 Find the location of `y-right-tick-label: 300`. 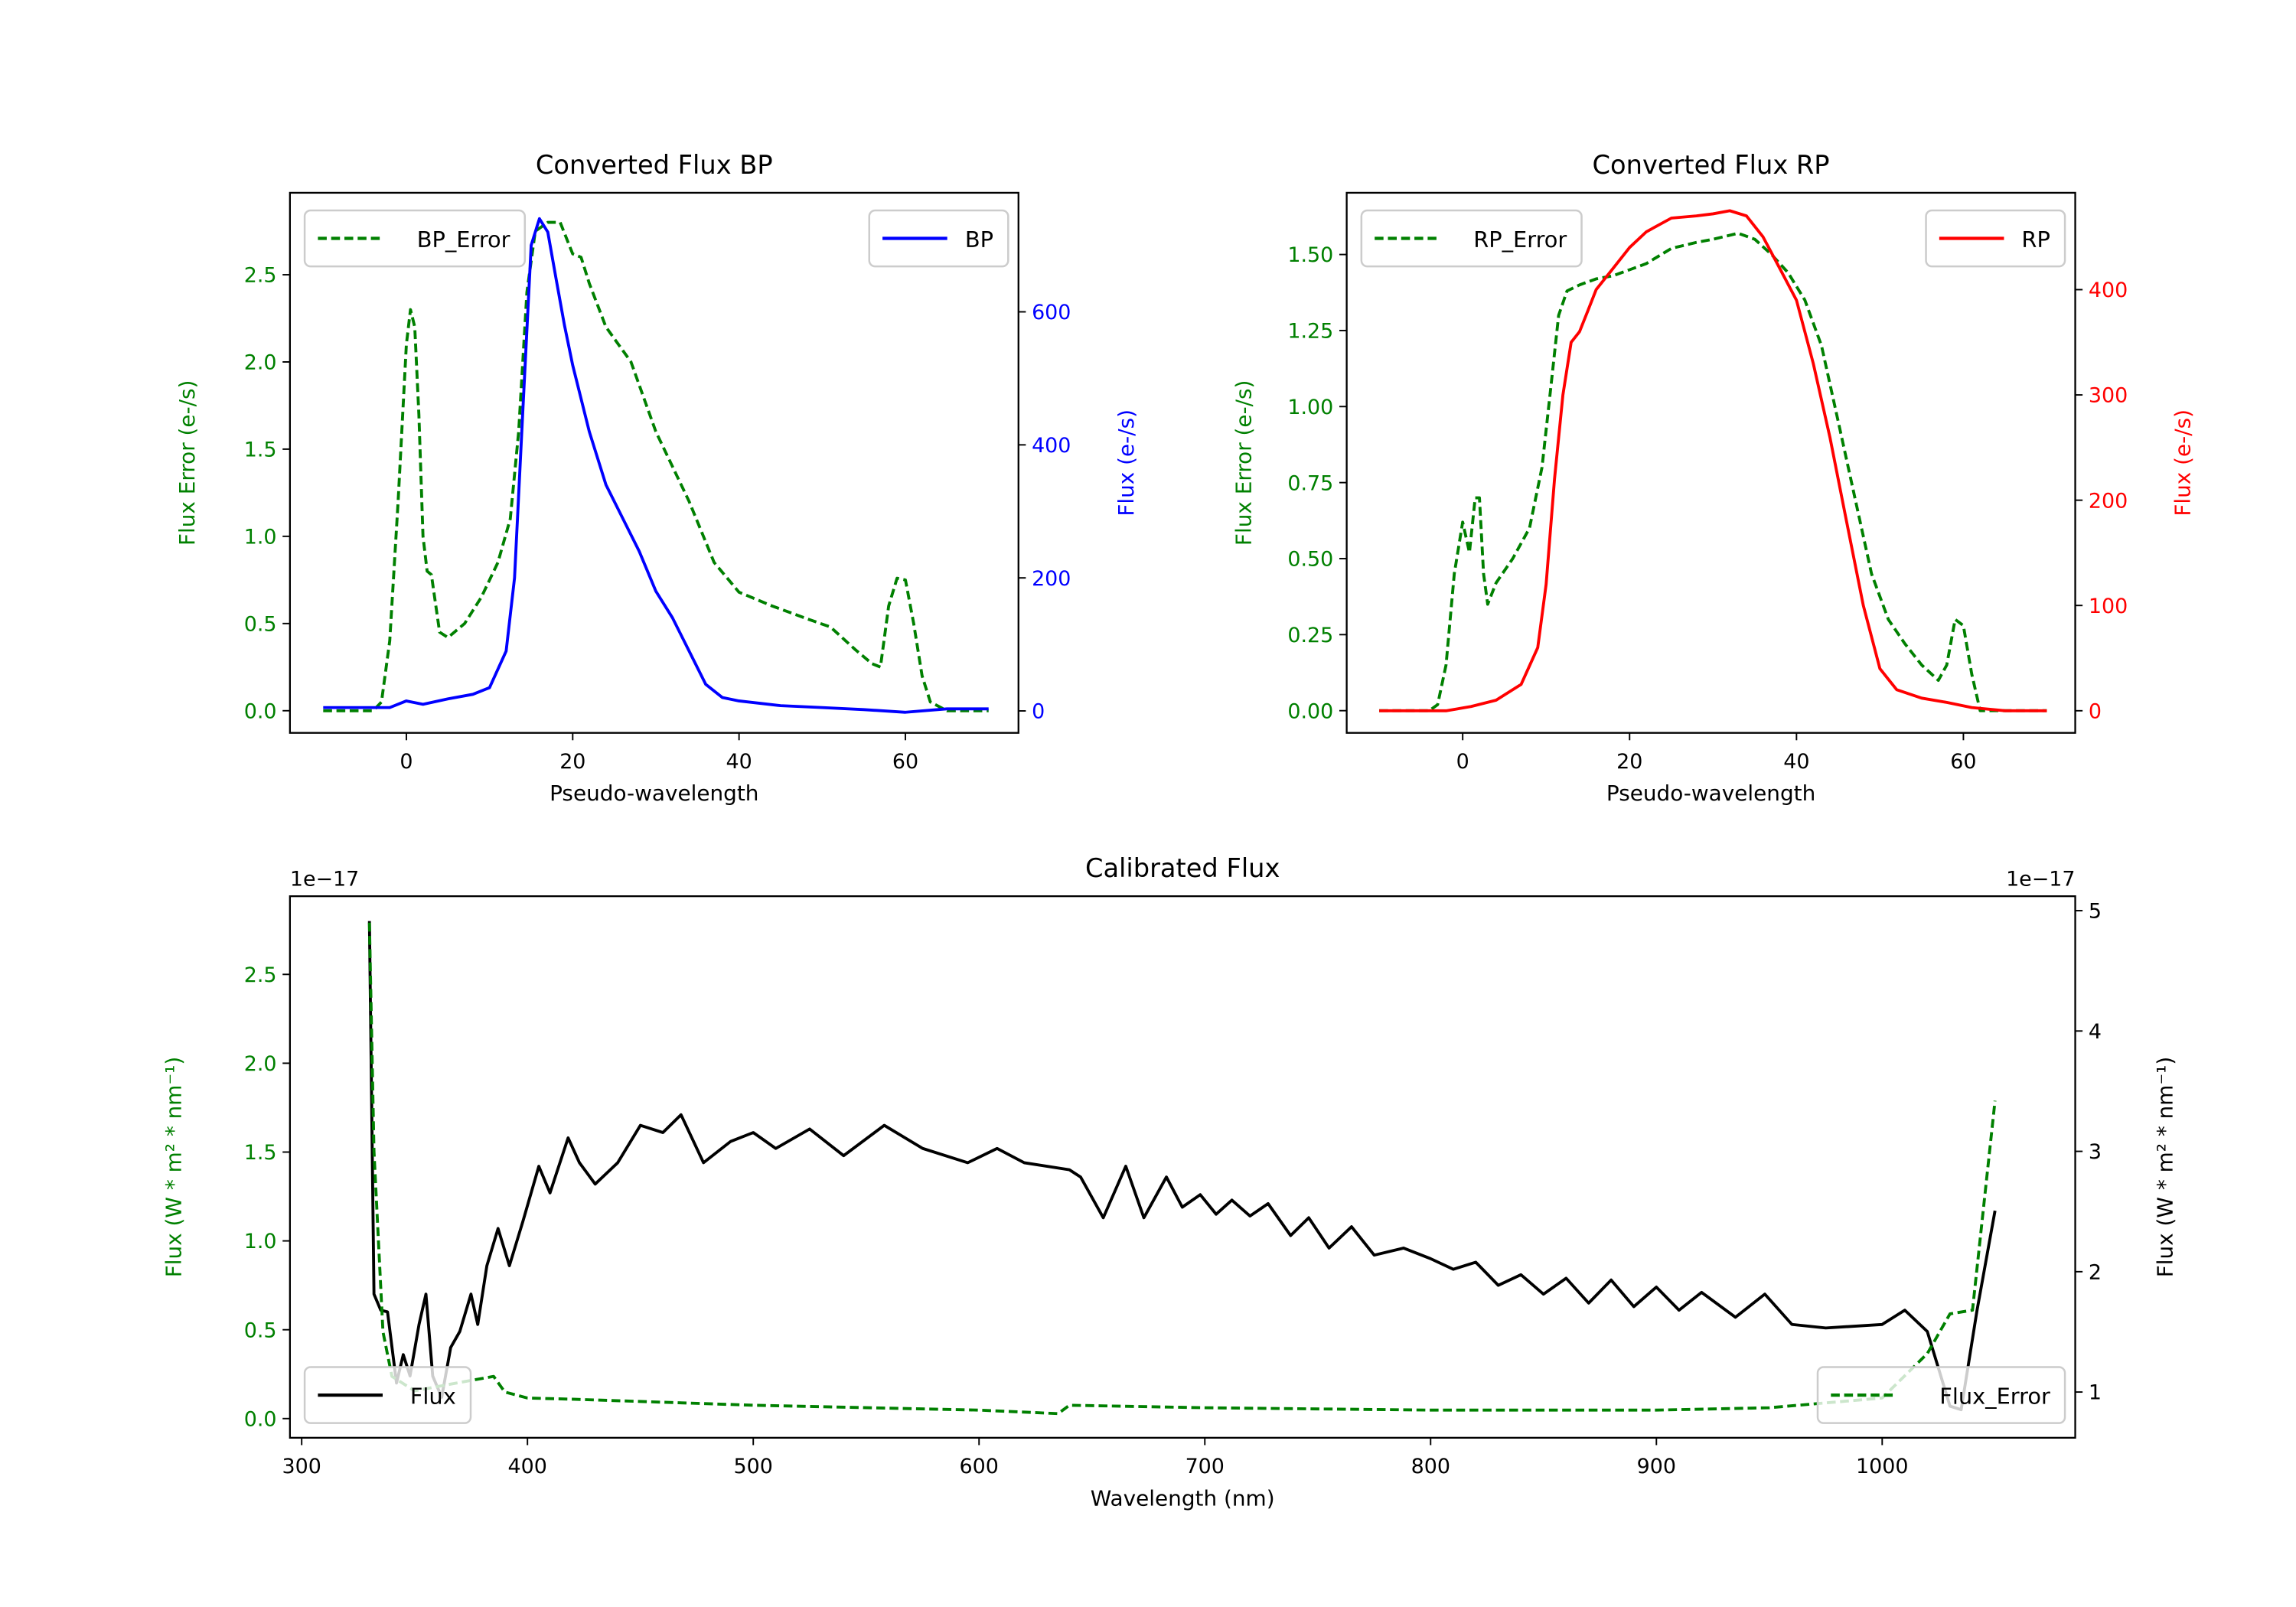

y-right-tick-label: 300 is located at coordinates (2108, 396).